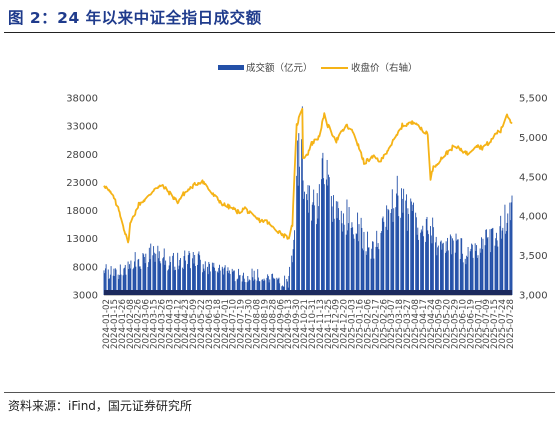  I want to click on left-axis-tick-label: 3000, so click(85, 296).